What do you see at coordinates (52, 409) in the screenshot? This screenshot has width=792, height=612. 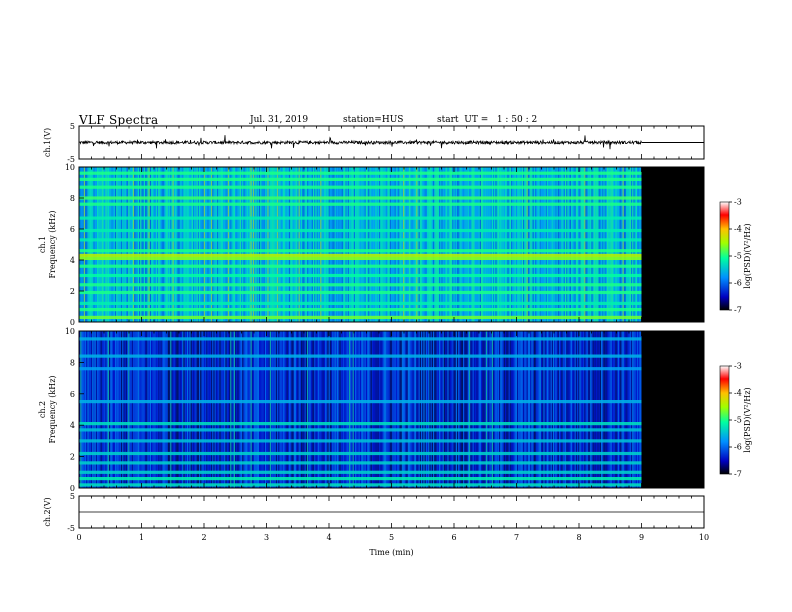 I see `ch2_spectrogram-ylabel-line: Frequency (kHz)` at bounding box center [52, 409].